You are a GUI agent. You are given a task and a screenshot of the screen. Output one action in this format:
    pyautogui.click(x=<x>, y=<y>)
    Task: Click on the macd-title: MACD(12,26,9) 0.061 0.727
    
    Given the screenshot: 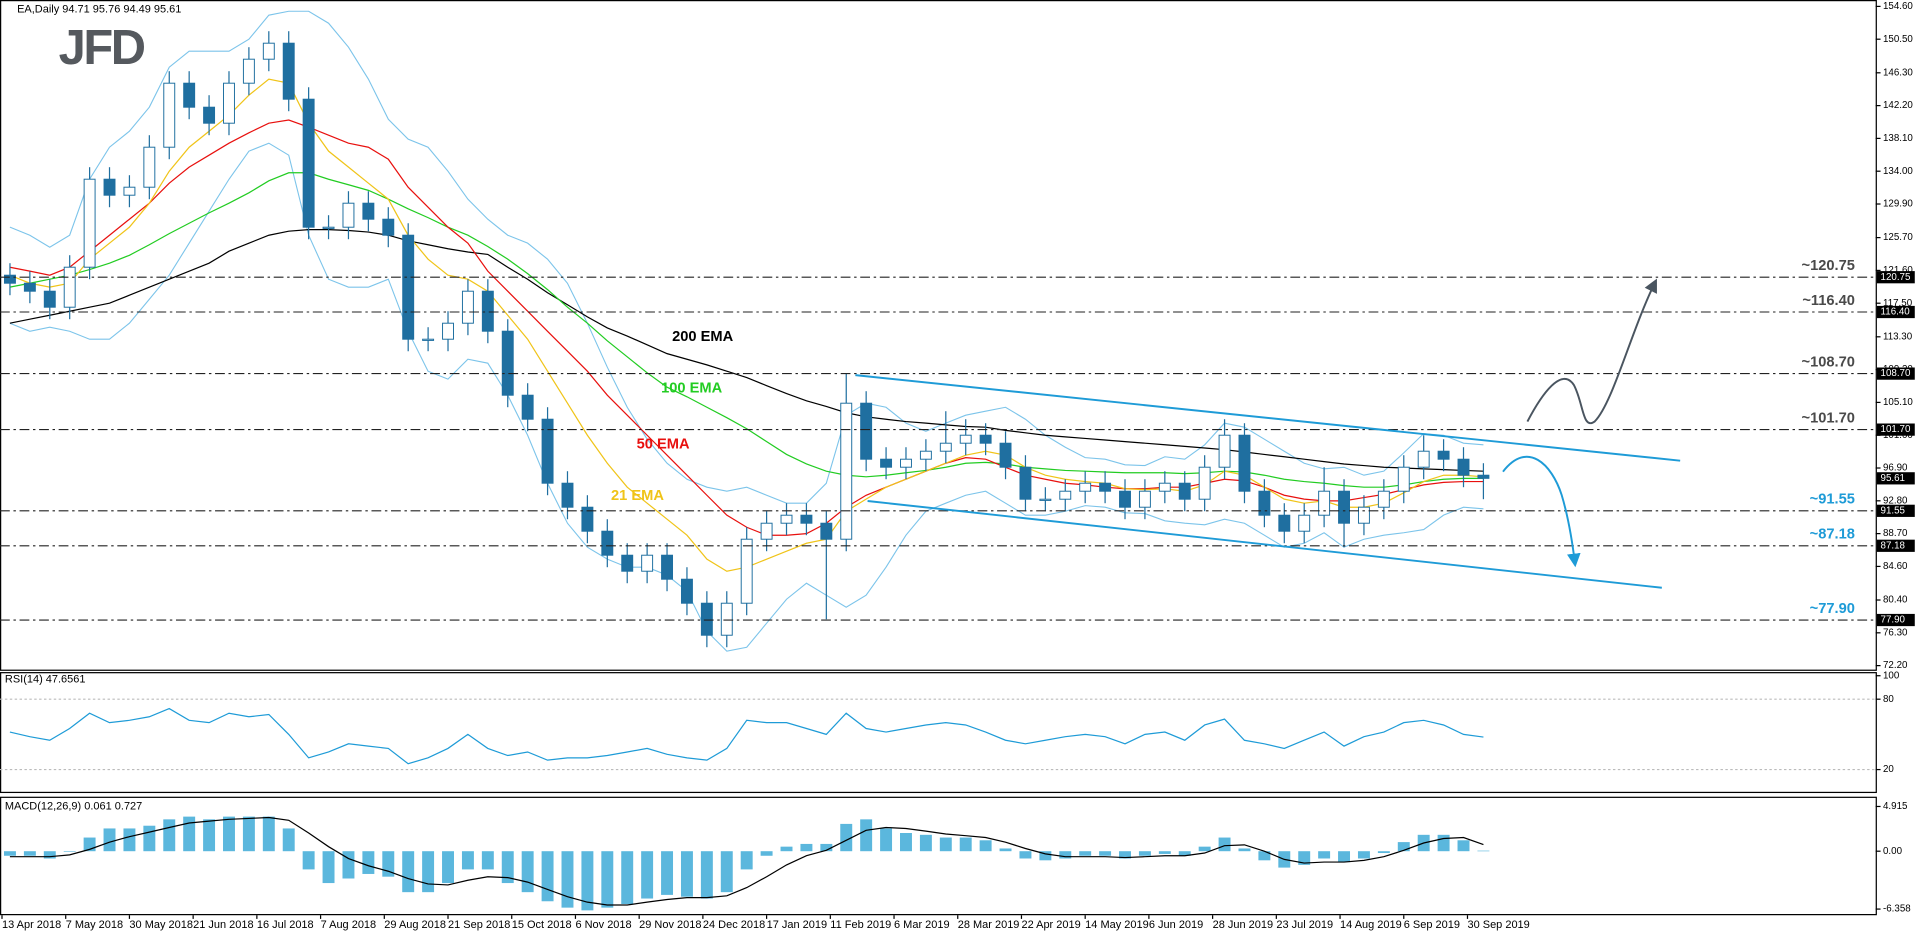 What is the action you would take?
    pyautogui.click(x=73, y=806)
    